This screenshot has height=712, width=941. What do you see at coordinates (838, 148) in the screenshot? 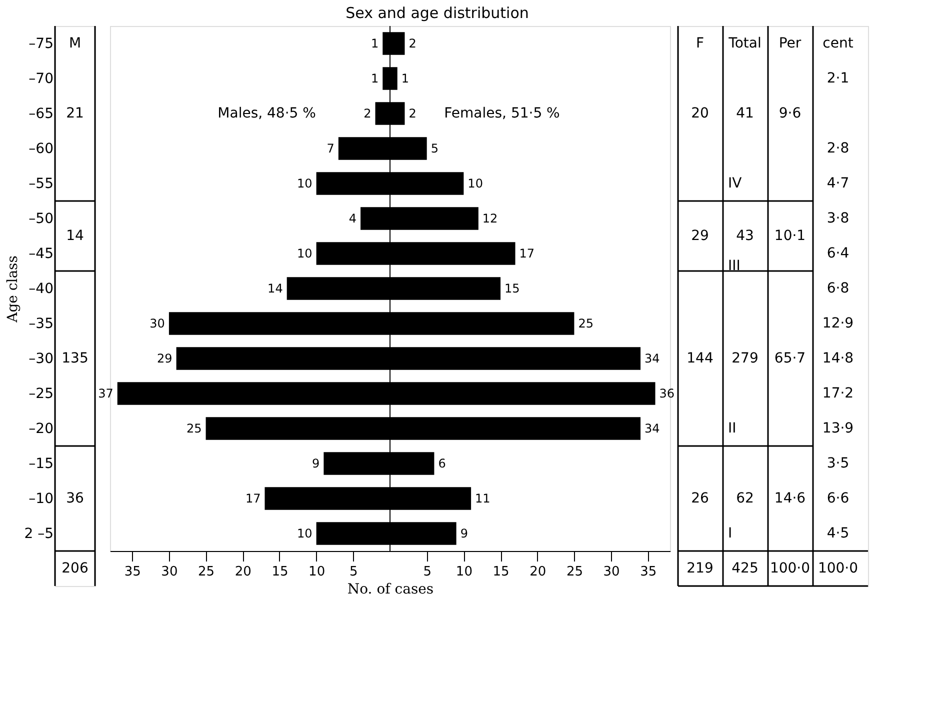
I see `text: 2·8` at bounding box center [838, 148].